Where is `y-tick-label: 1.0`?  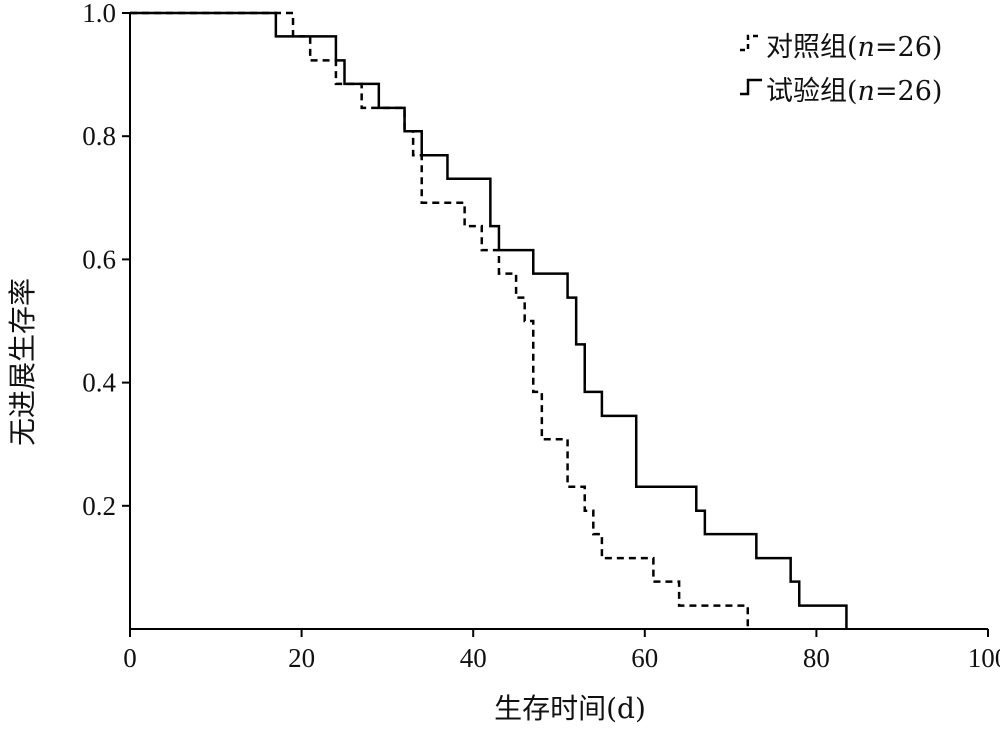 y-tick-label: 1.0 is located at coordinates (99, 14).